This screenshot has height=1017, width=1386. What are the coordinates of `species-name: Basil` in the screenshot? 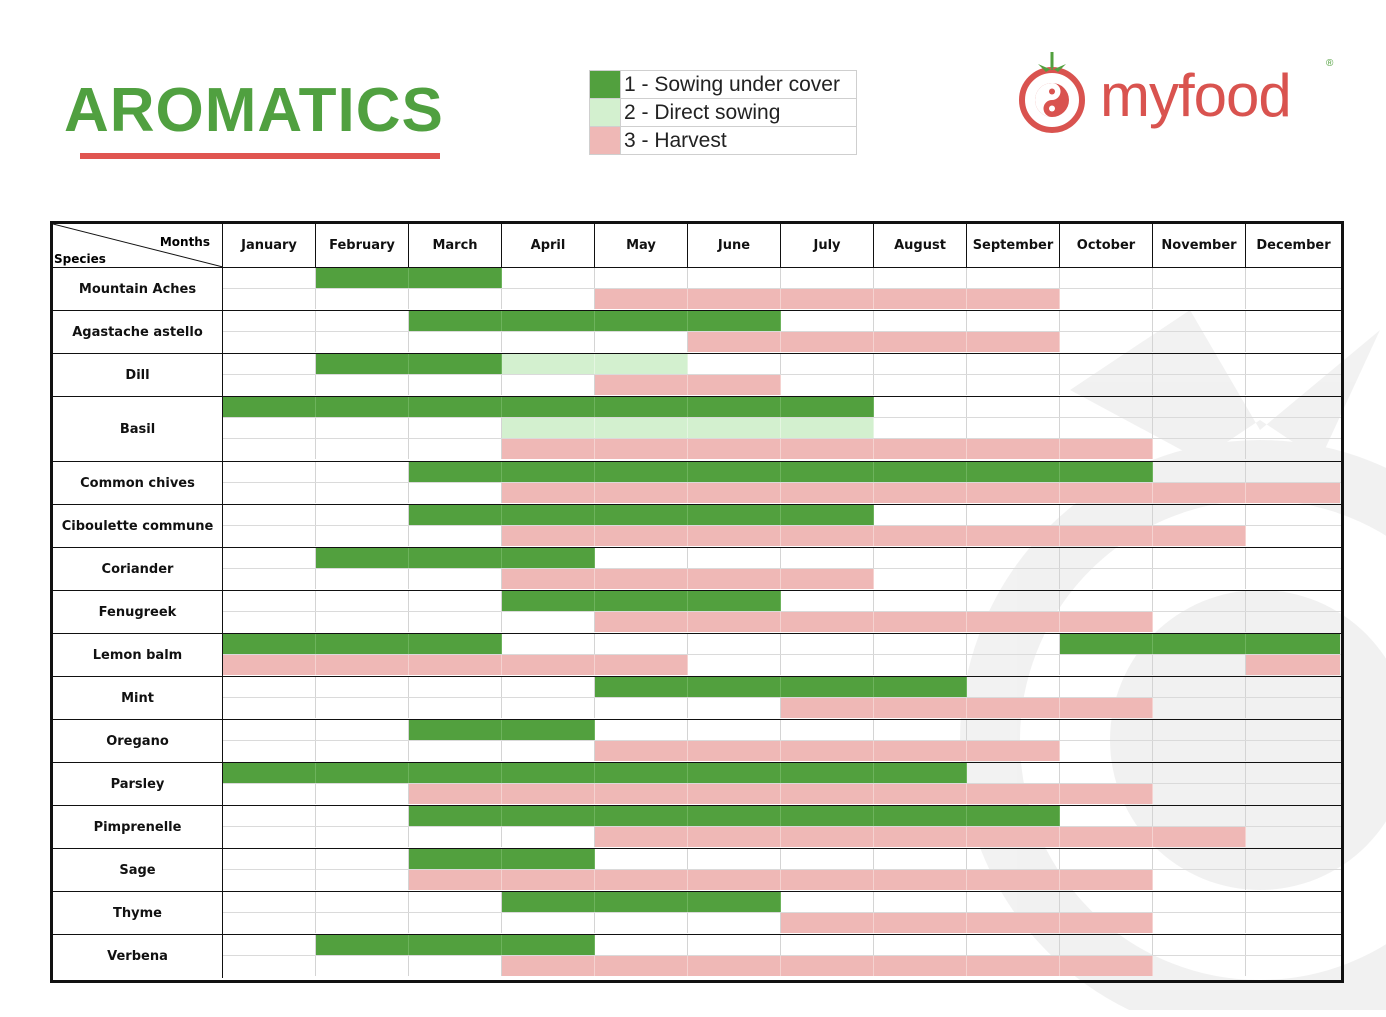 It's located at (138, 429).